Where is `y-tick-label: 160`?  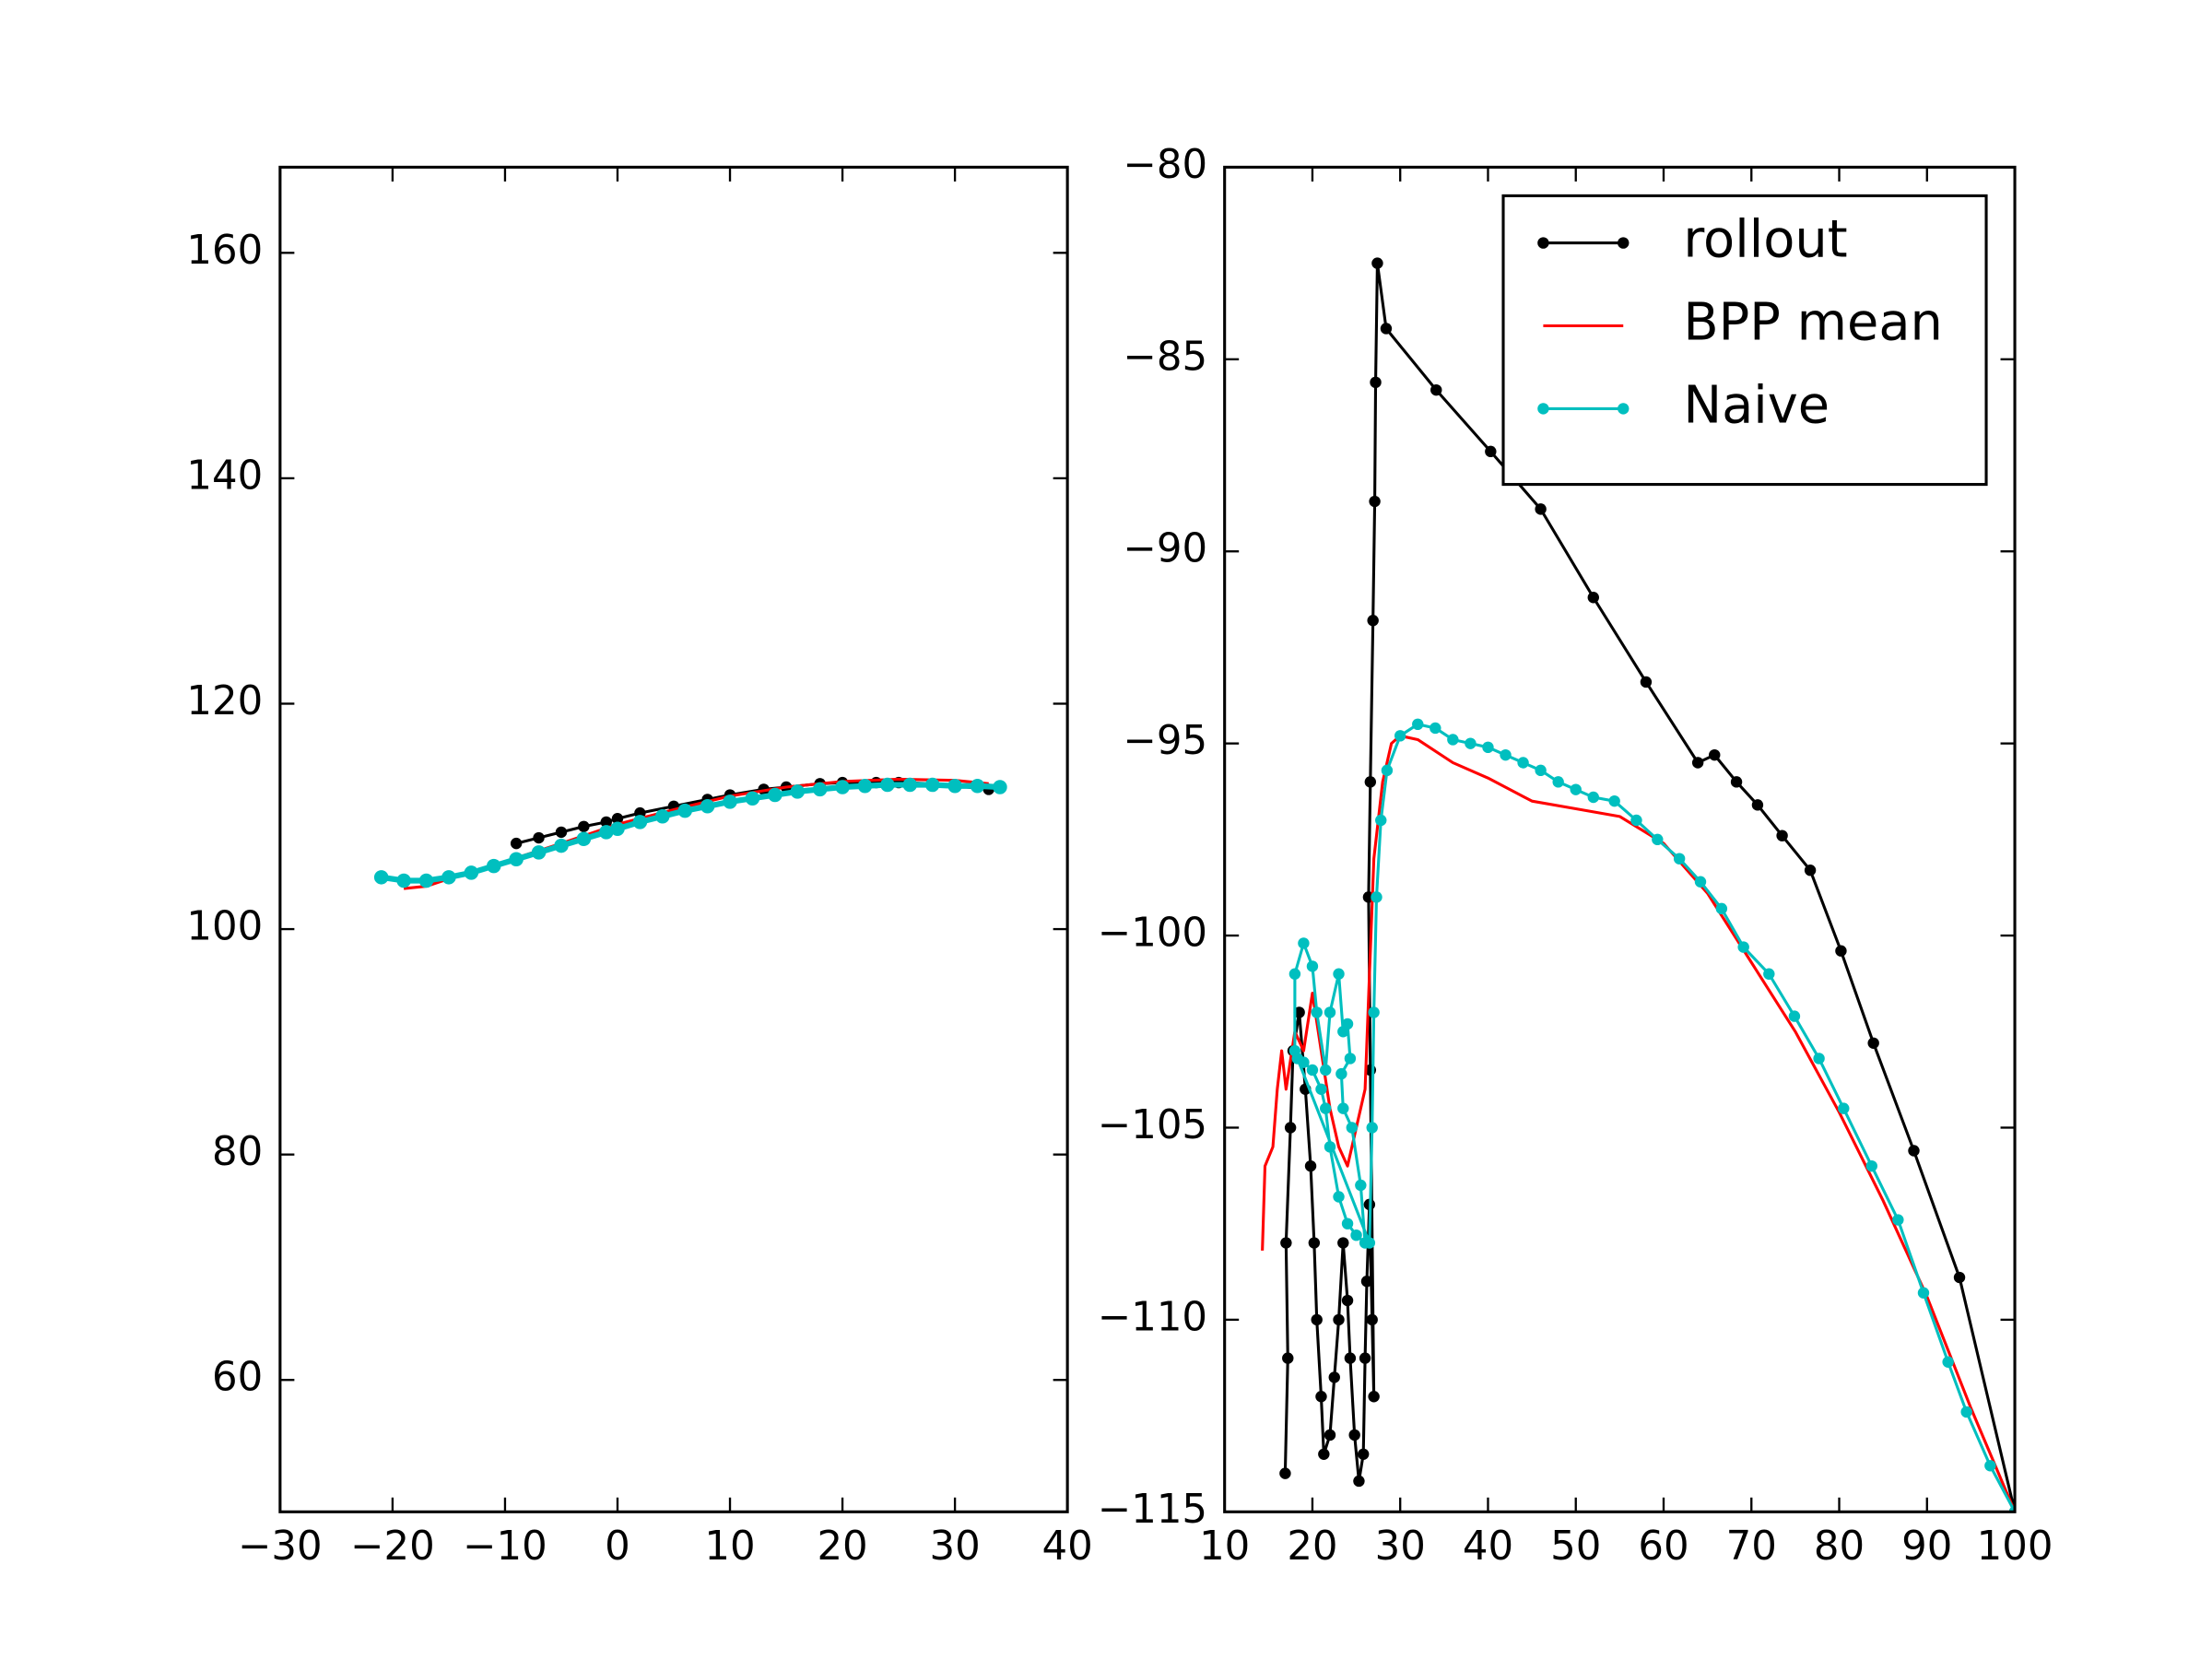
y-tick-label: 160 is located at coordinates (224, 251).